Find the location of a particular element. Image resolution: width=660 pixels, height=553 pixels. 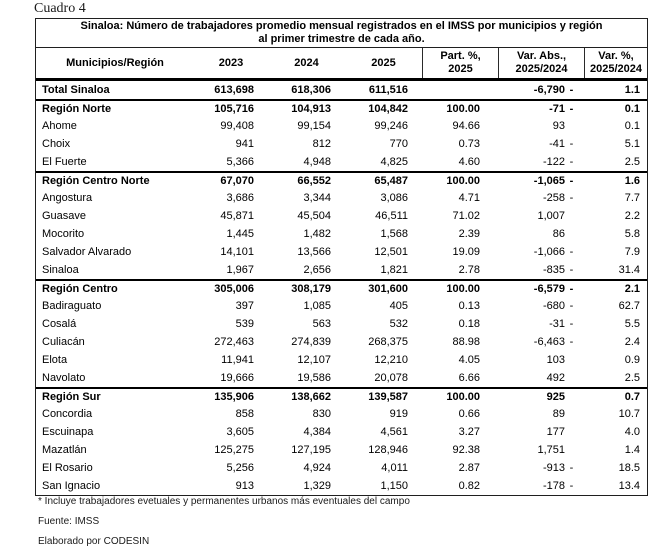

cell-2025: 104,842 is located at coordinates (388, 109).